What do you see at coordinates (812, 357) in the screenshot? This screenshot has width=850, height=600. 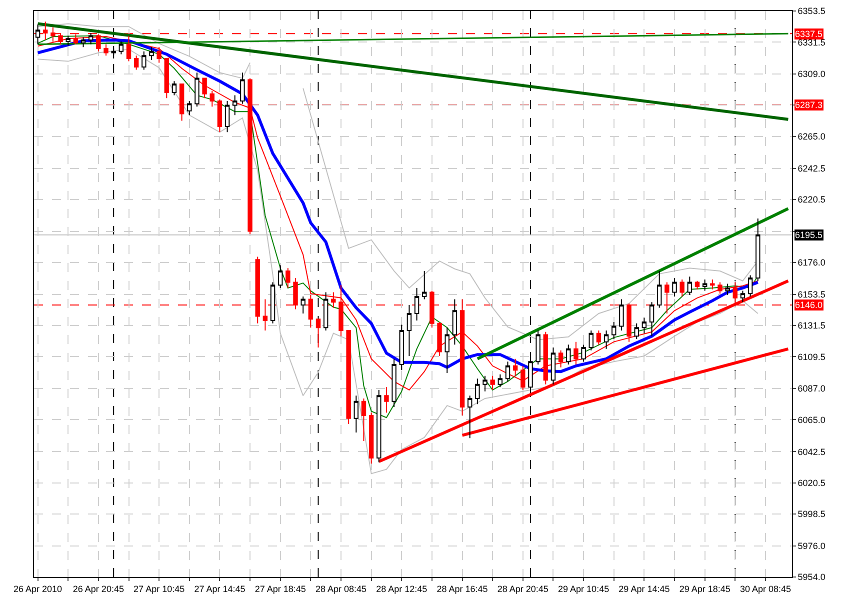 I see `y-tick-label: 6109.5` at bounding box center [812, 357].